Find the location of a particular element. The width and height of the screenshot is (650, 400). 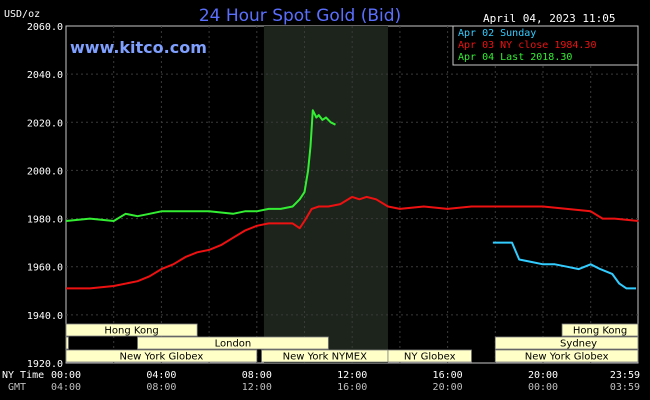

x-tick-label-ny: 12:00 is located at coordinates (352, 375).